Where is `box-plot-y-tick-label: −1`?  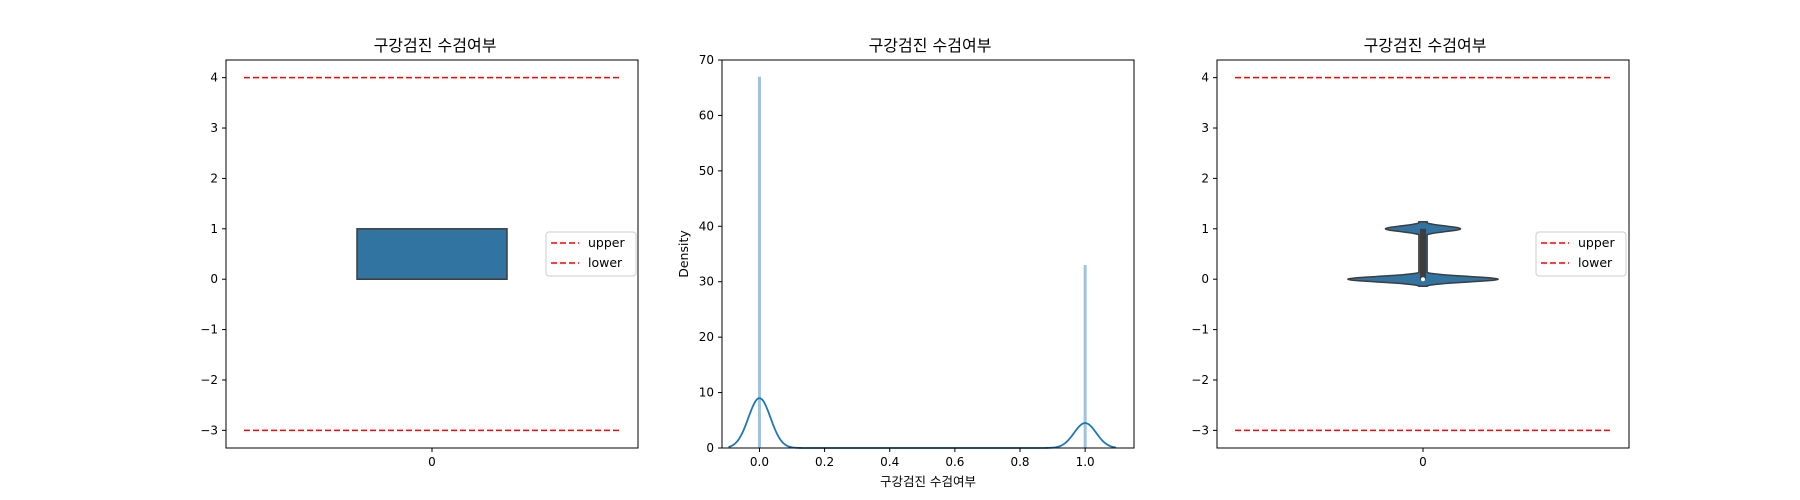 box-plot-y-tick-label: −1 is located at coordinates (209, 330).